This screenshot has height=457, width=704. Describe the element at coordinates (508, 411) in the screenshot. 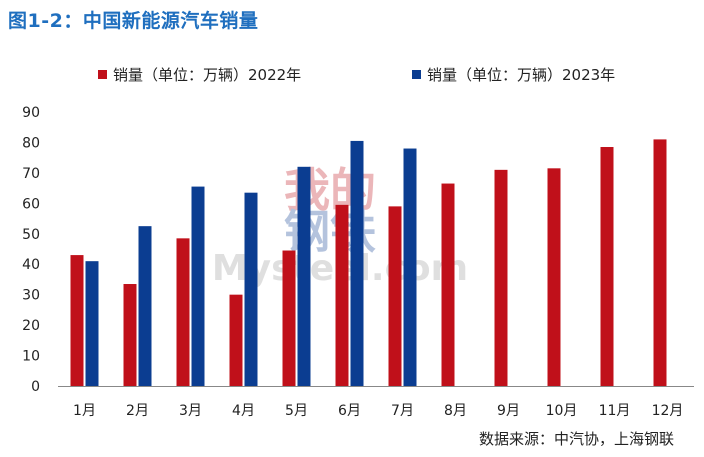

I see `x-tick-label: 9月` at that location.